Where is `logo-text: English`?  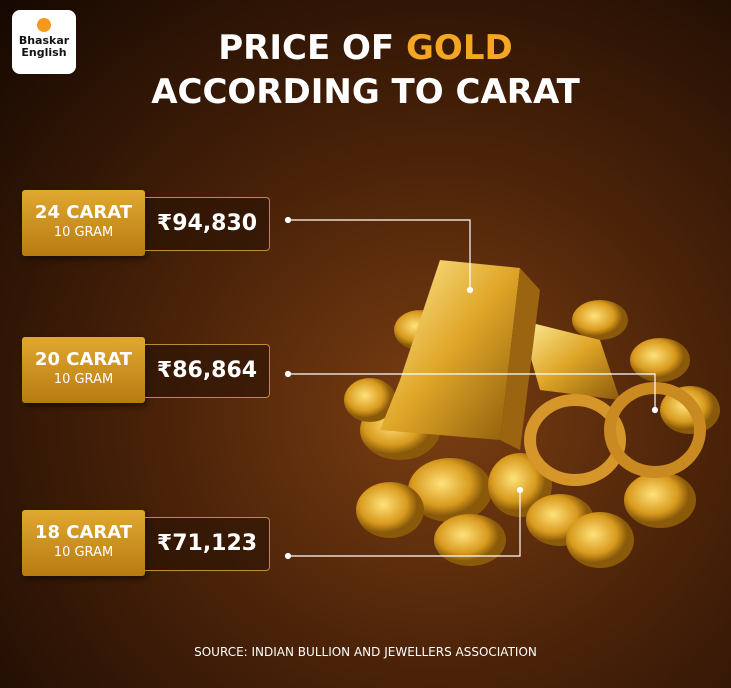 logo-text: English is located at coordinates (44, 52).